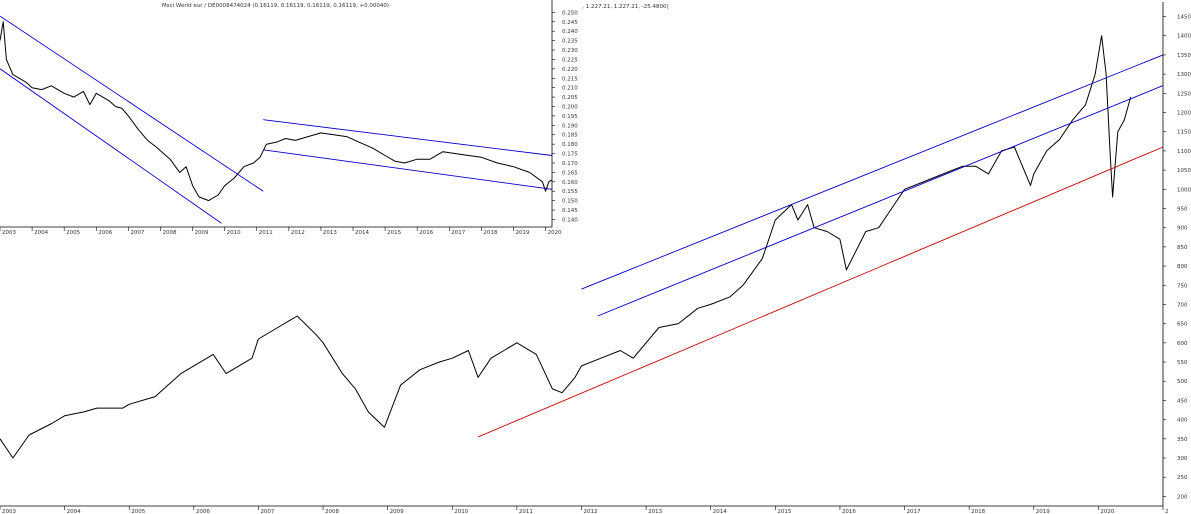 Image resolution: width=1191 pixels, height=514 pixels. I want to click on main-y-tick-label: 600, so click(1182, 344).